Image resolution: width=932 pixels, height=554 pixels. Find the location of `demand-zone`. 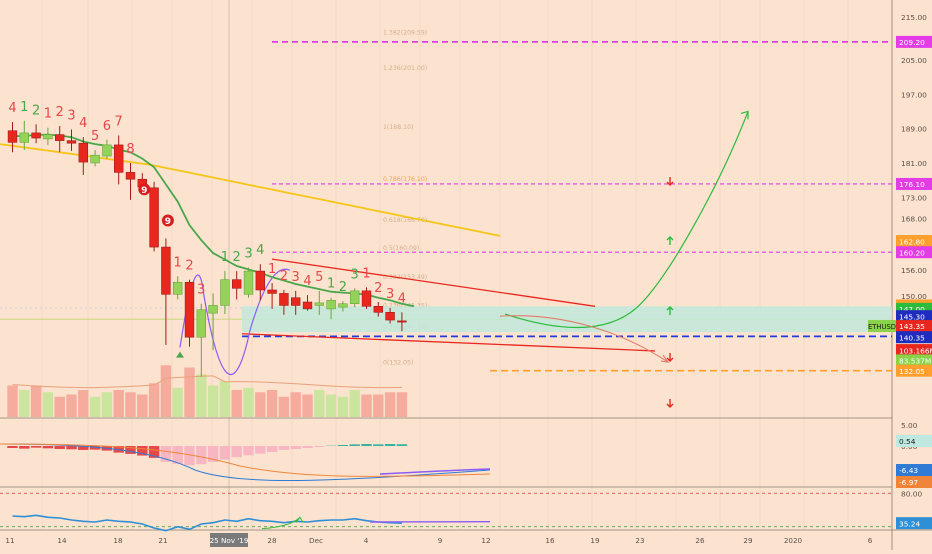

demand-zone is located at coordinates (567, 321).